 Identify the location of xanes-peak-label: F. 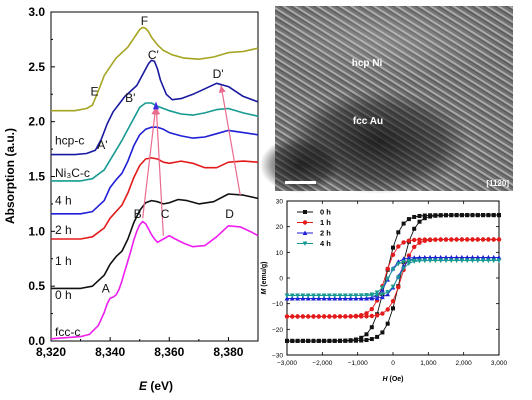
(144, 21).